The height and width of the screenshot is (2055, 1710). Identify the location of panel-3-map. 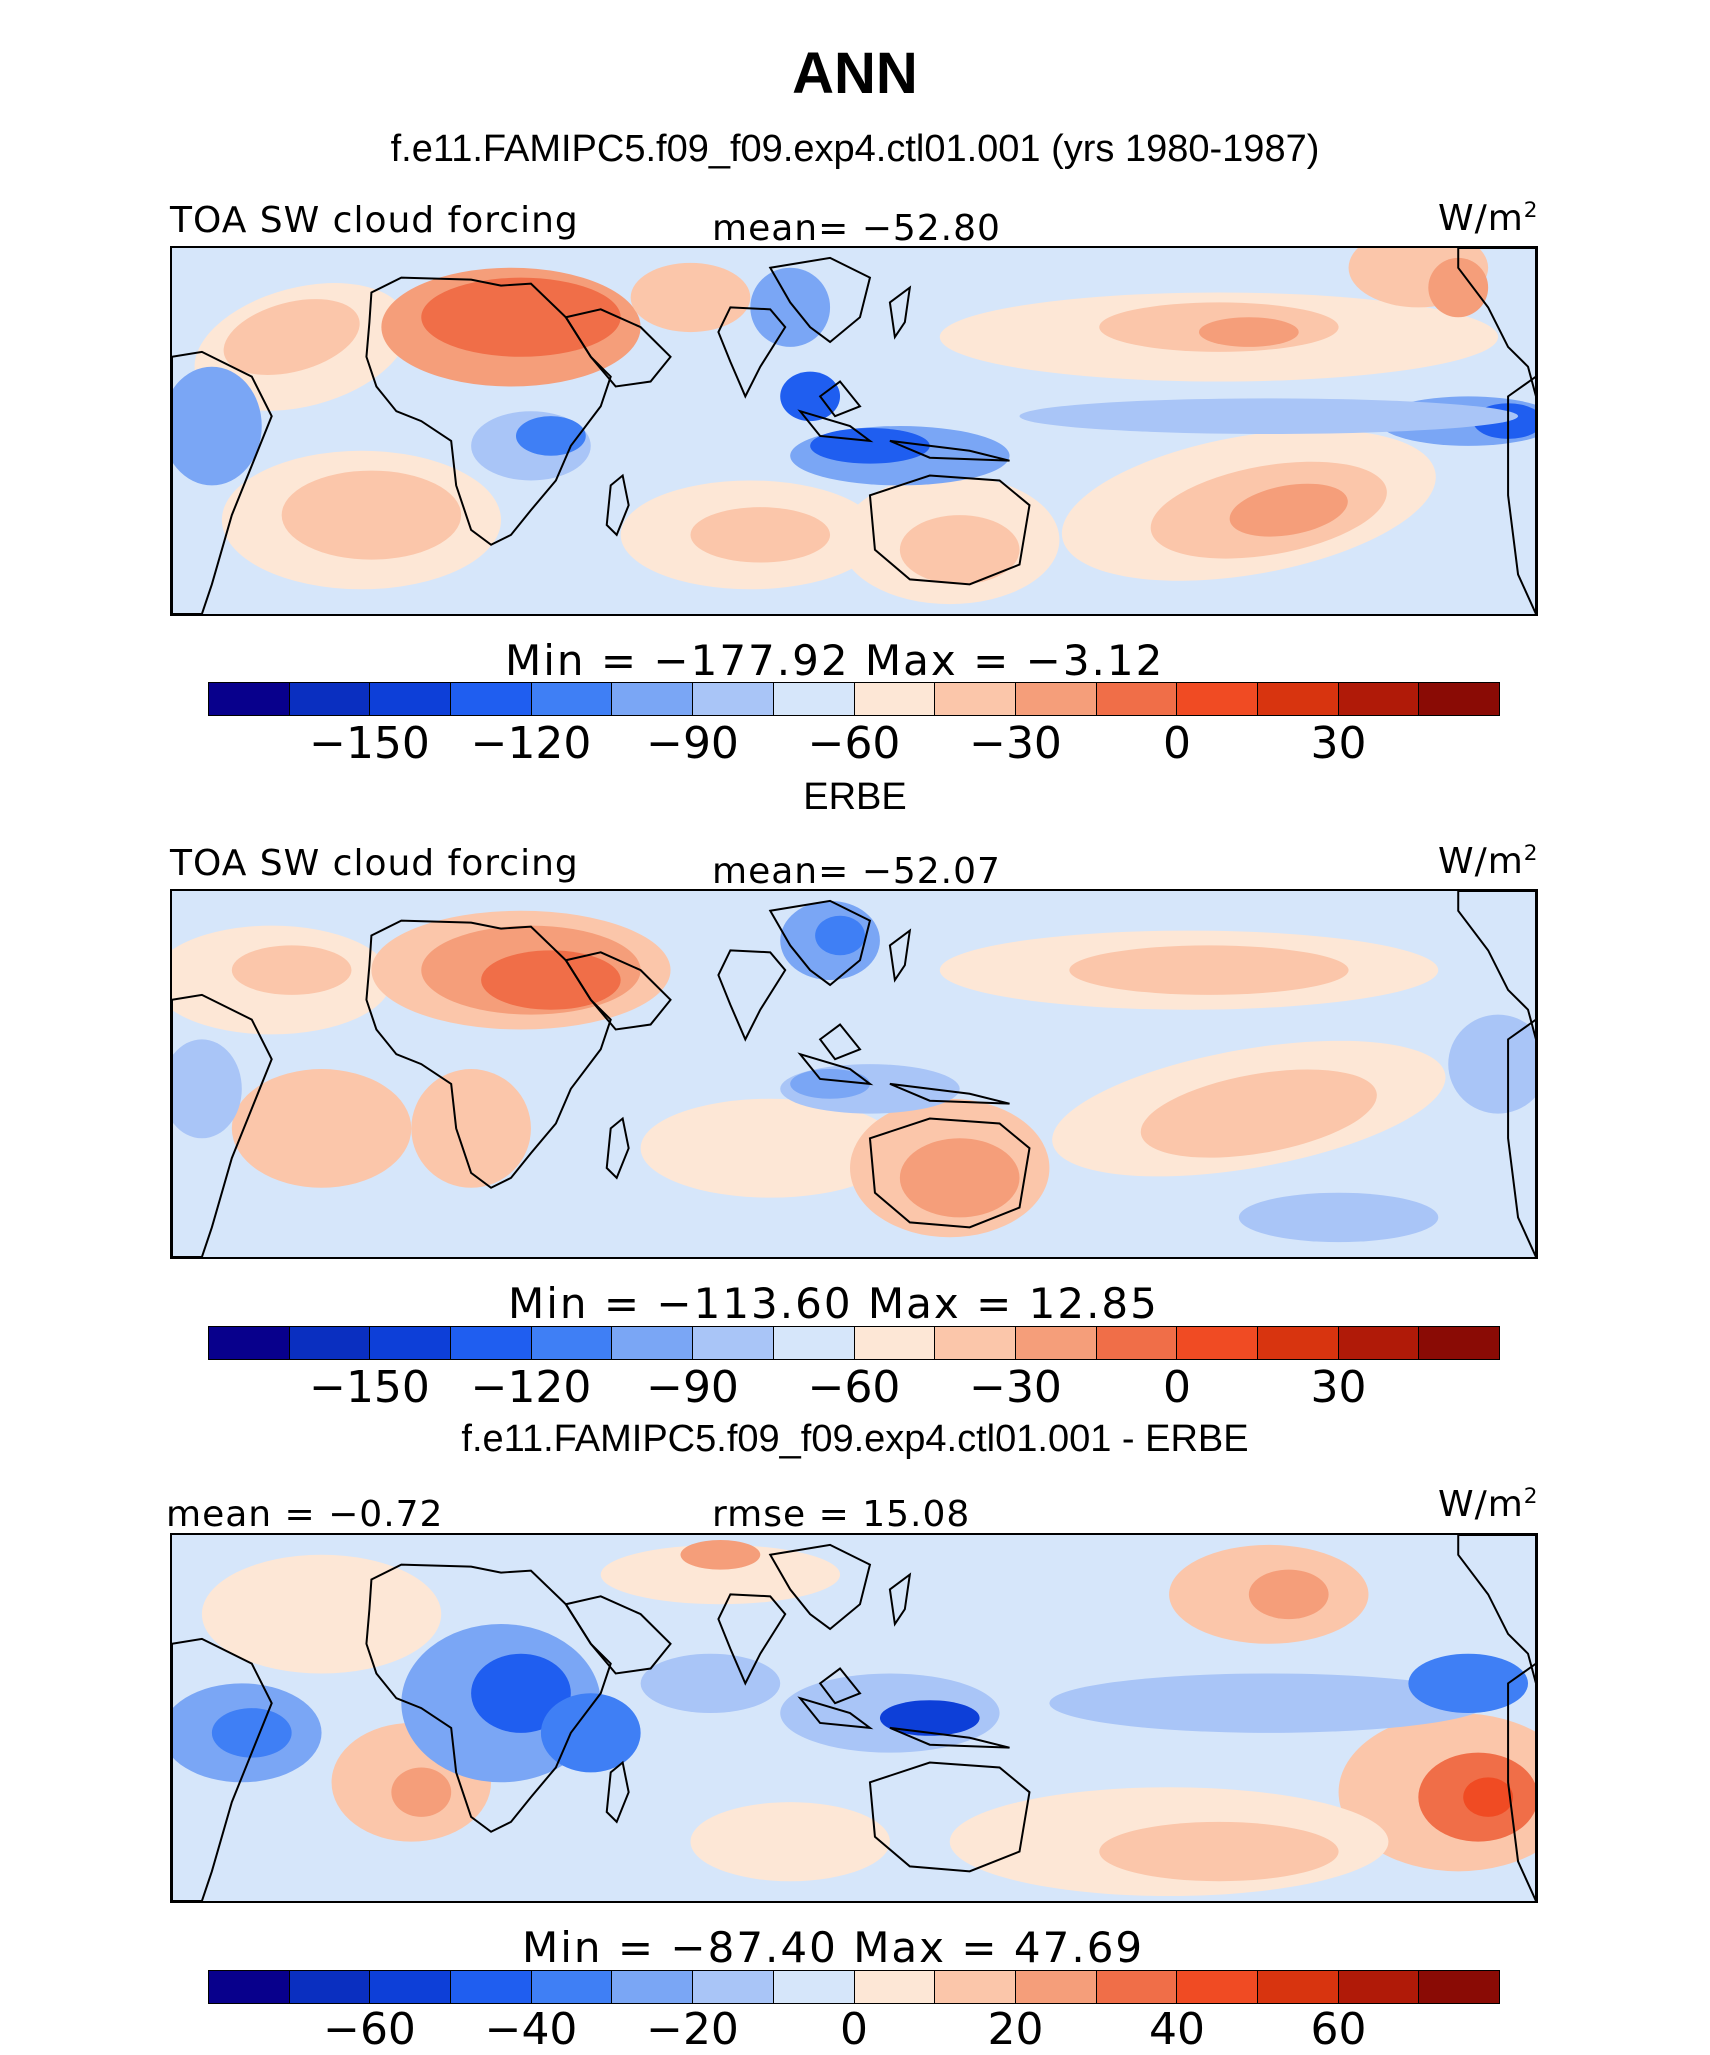
(854, 1718).